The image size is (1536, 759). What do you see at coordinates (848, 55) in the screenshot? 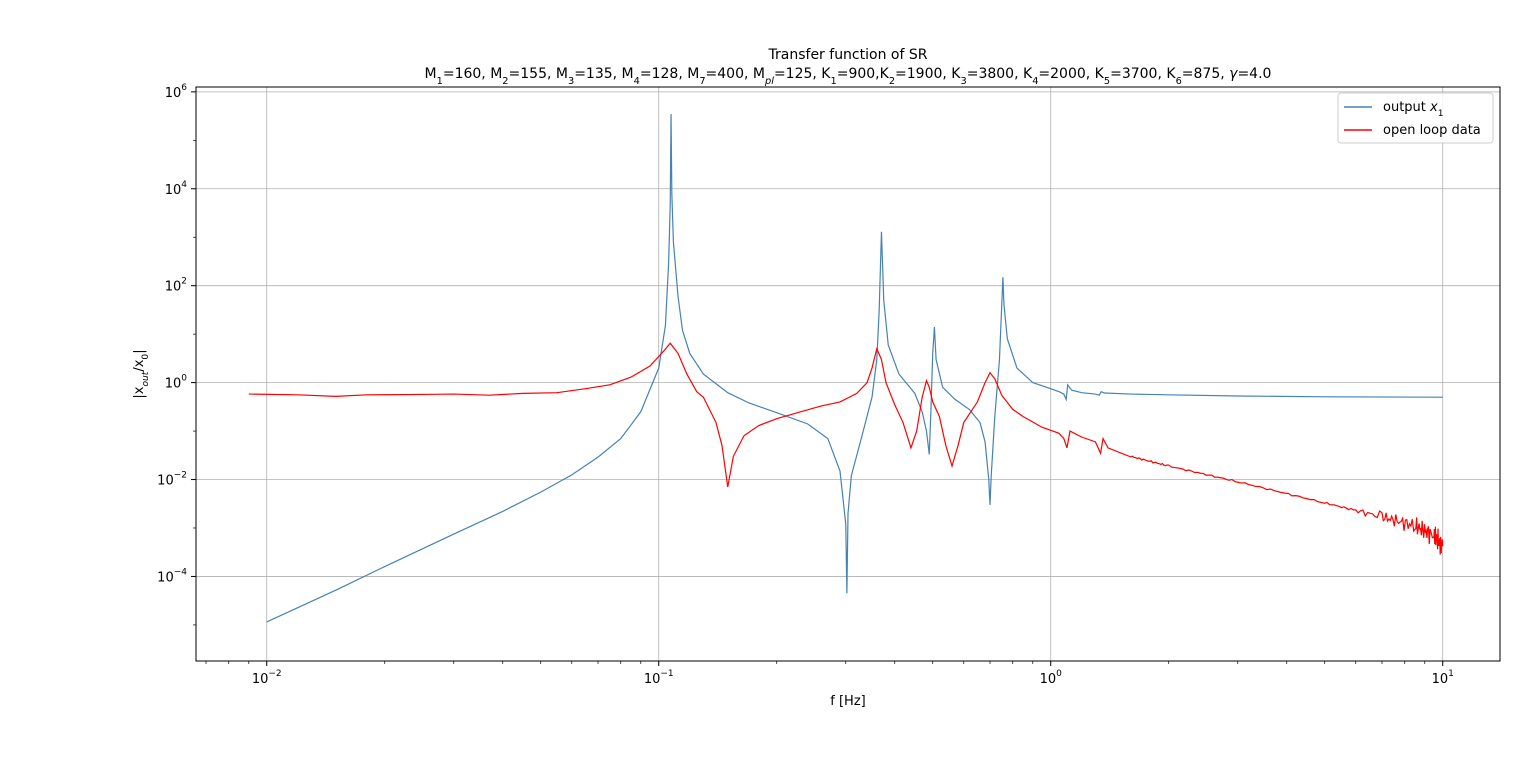
I see `chart-title: Transfer function of SR` at bounding box center [848, 55].